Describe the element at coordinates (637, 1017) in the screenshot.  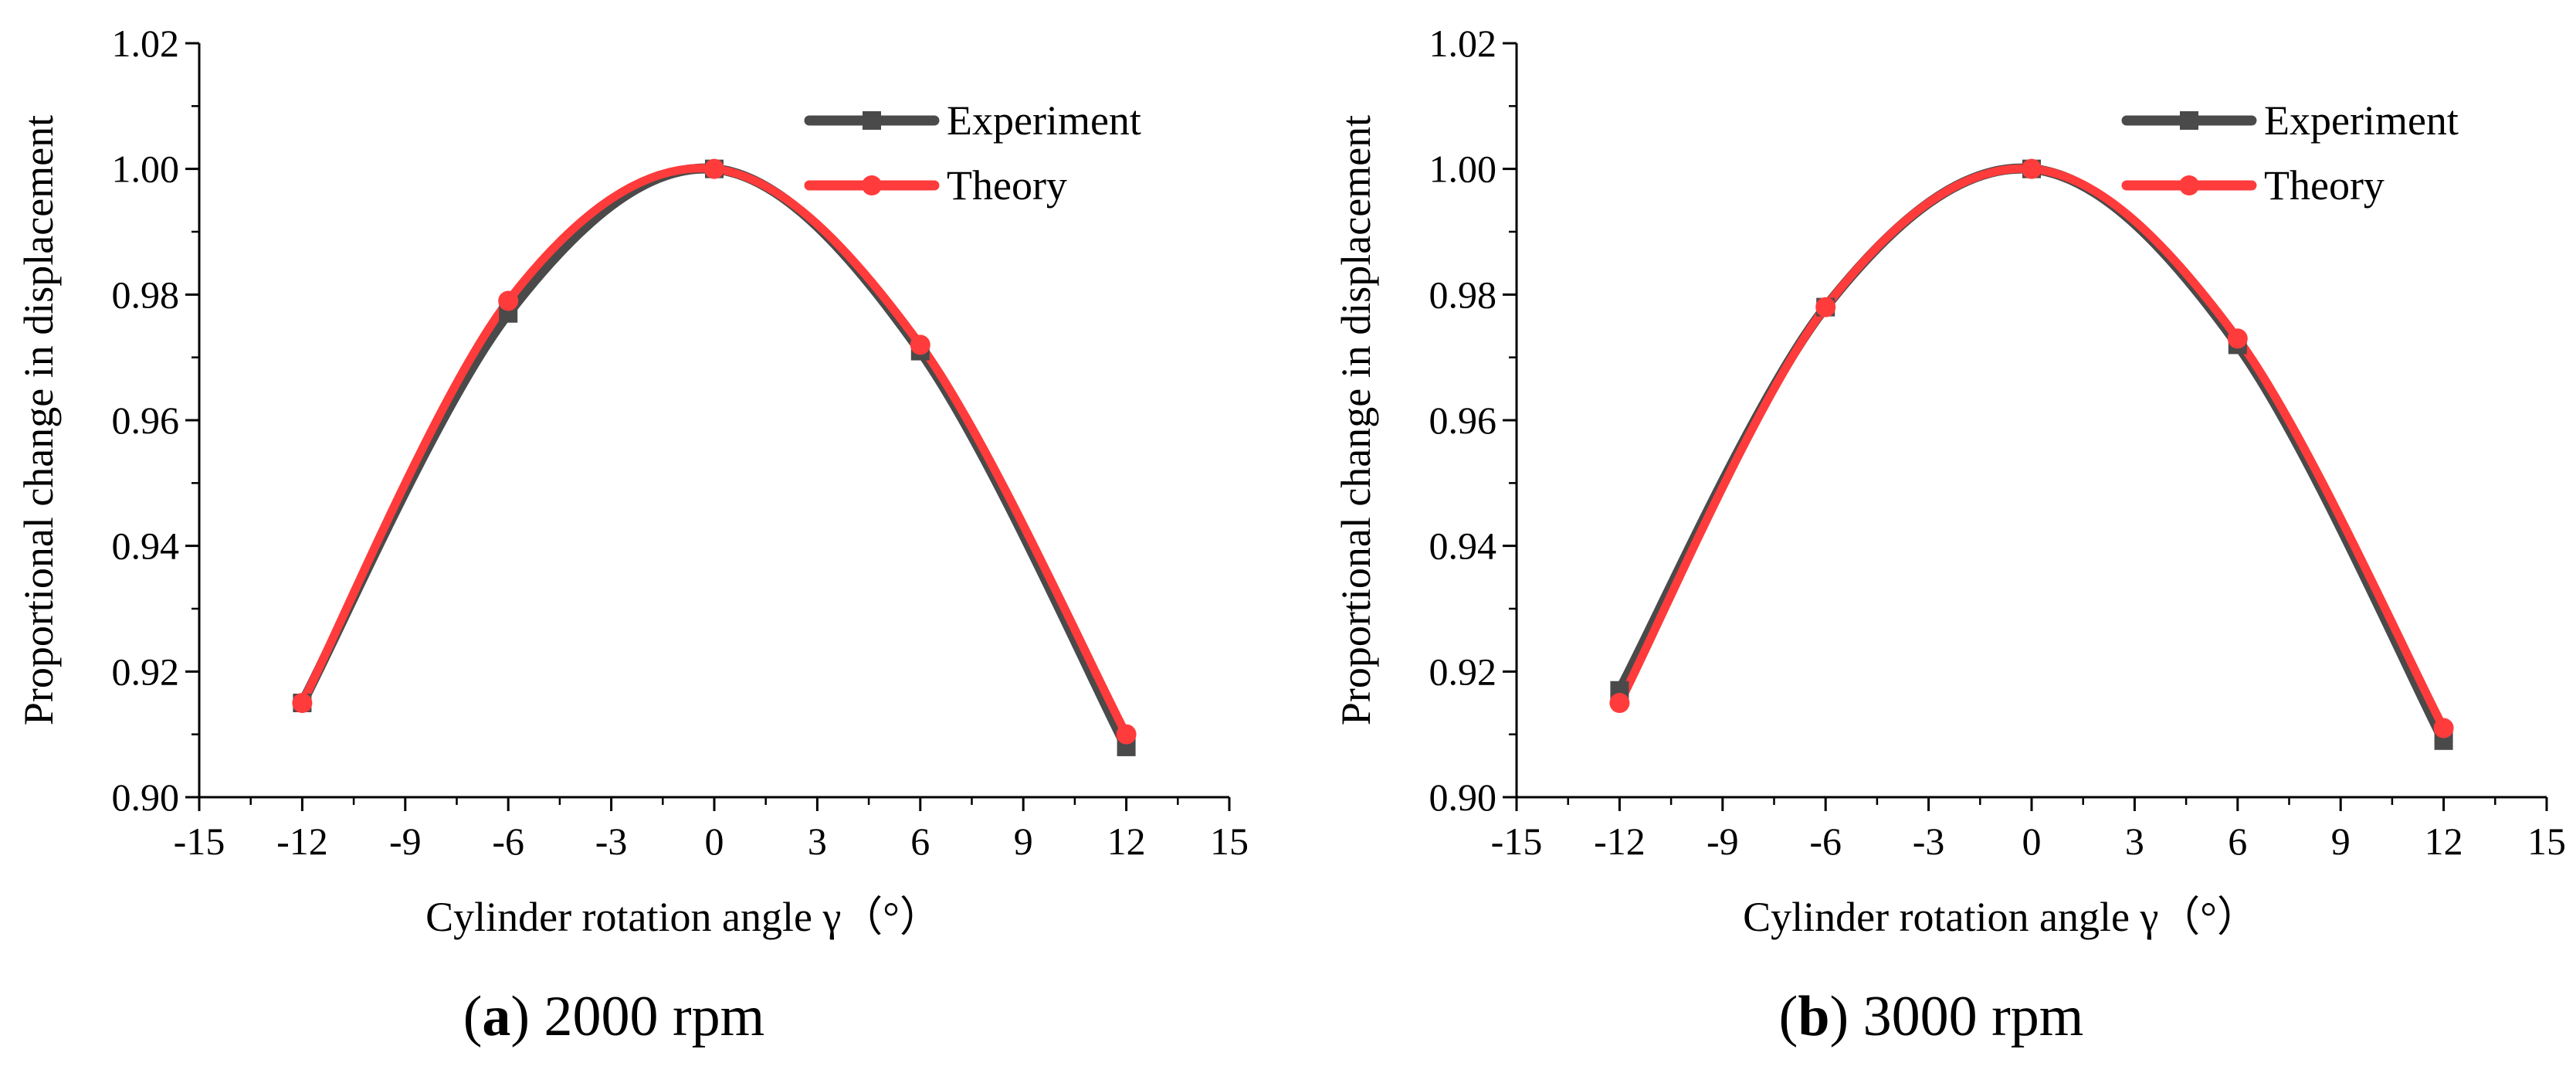
I see `caption-text: ) 2000 rpm` at that location.